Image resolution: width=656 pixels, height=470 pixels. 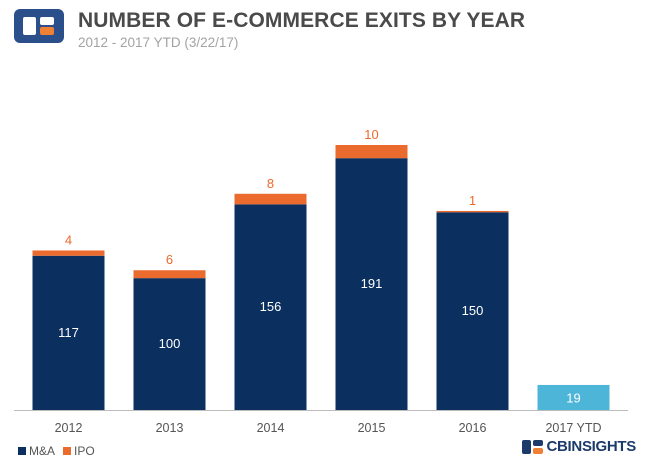 I want to click on cb-brand-icon, so click(x=533, y=446).